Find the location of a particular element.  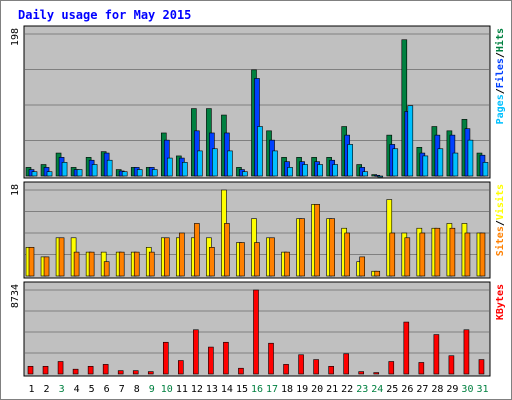

x-tick-label: 19 is located at coordinates (302, 389).